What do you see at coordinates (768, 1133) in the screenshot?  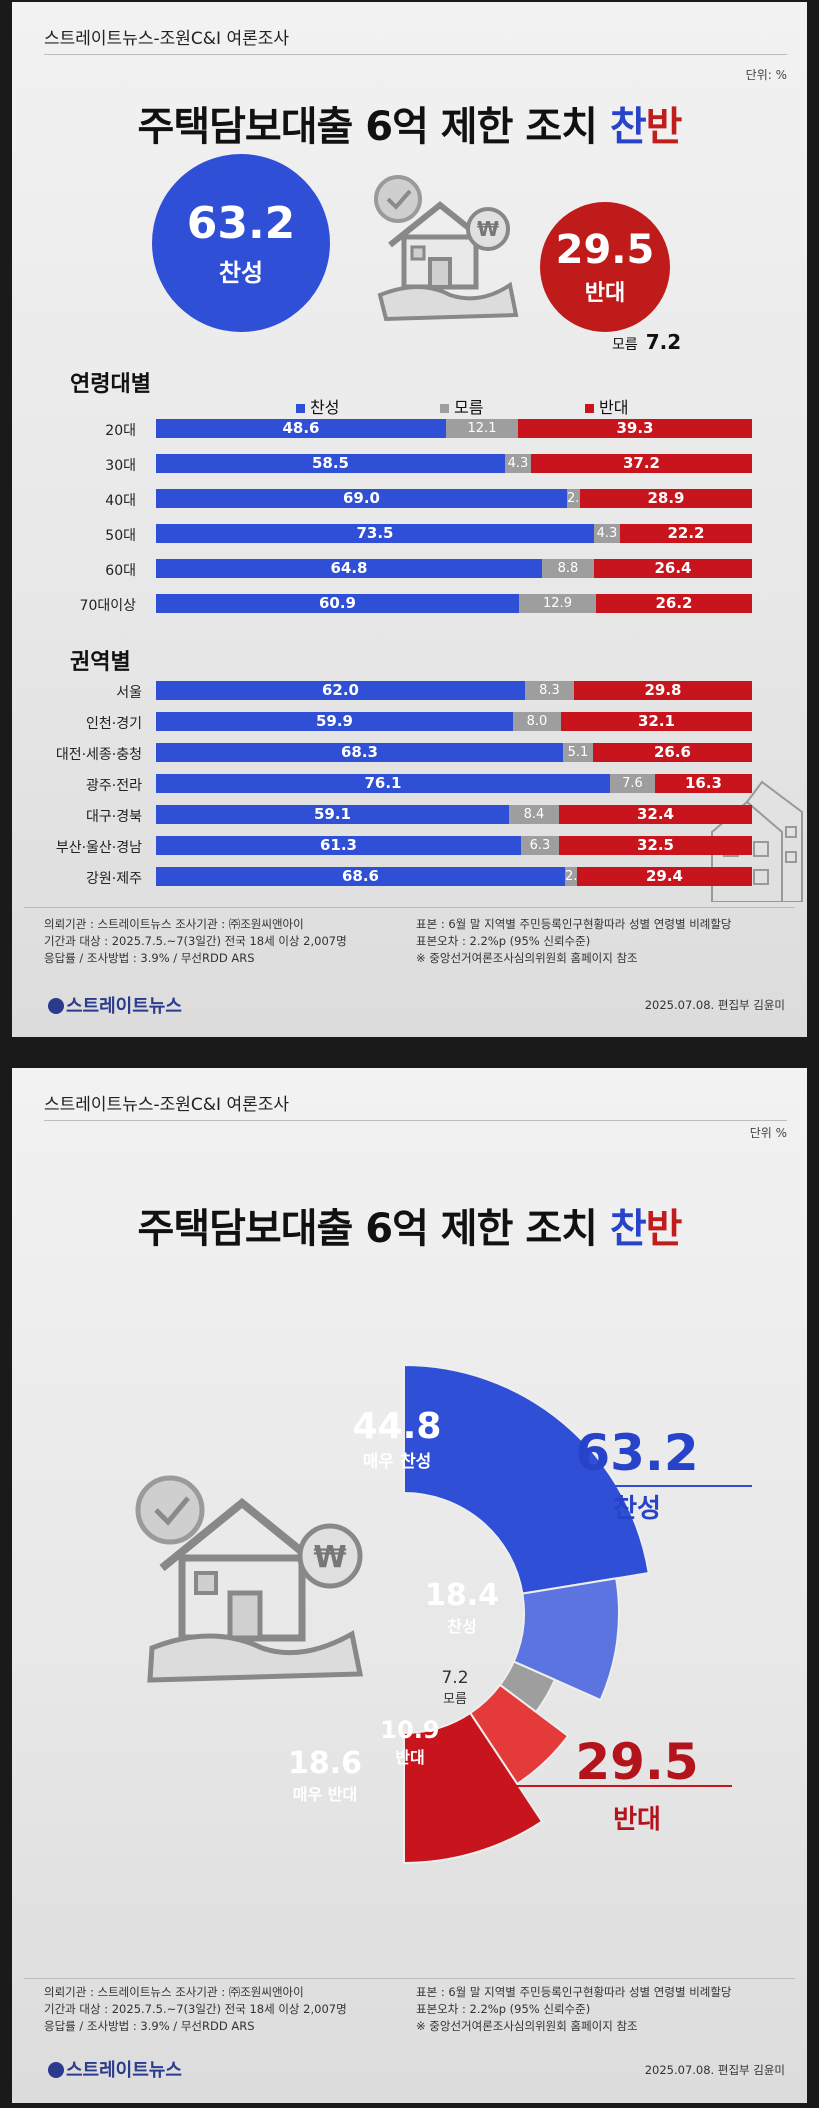 I see `unit-label: 단위 %` at bounding box center [768, 1133].